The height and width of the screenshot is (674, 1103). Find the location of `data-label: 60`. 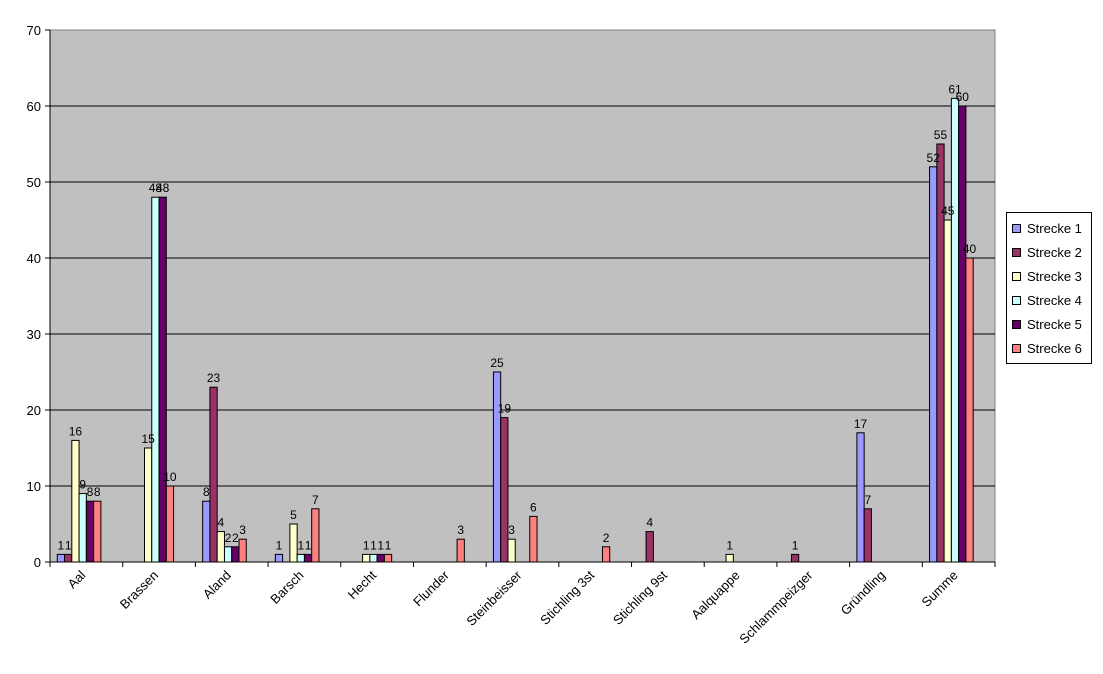

data-label: 60 is located at coordinates (963, 97).